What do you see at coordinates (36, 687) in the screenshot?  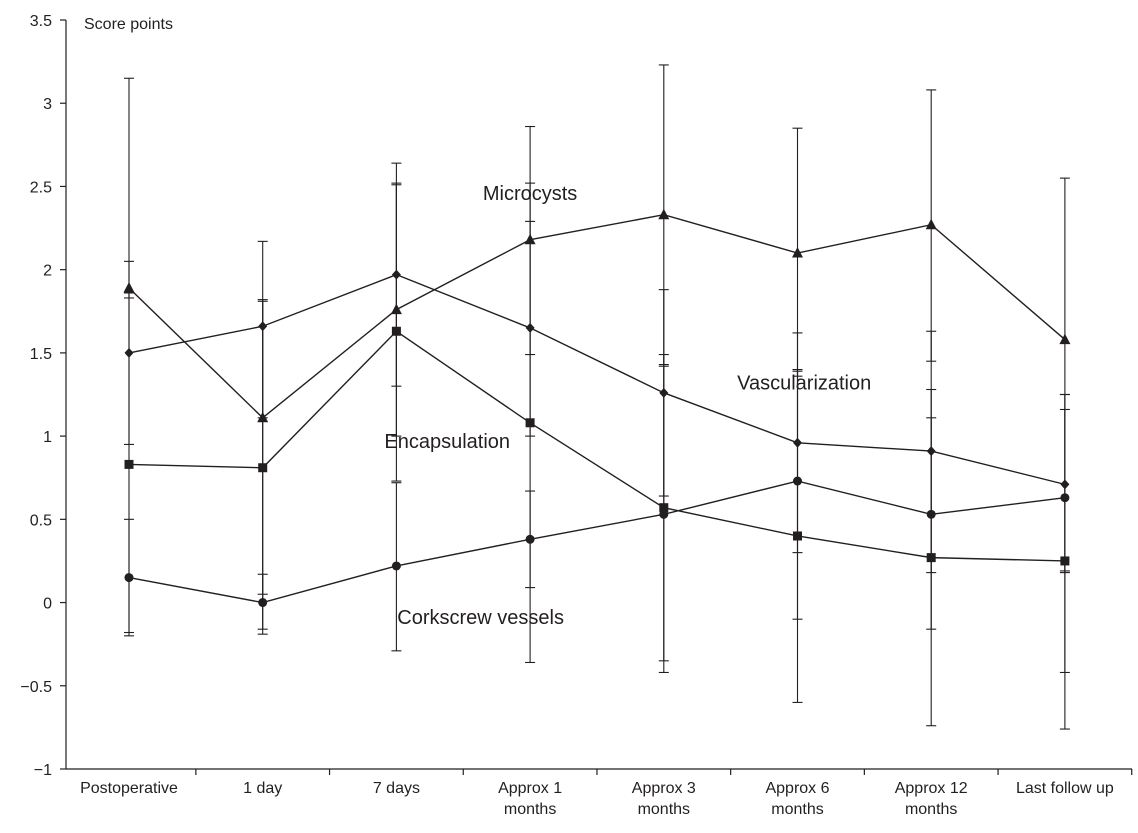 I see `y-tick-label: −0.5` at bounding box center [36, 687].